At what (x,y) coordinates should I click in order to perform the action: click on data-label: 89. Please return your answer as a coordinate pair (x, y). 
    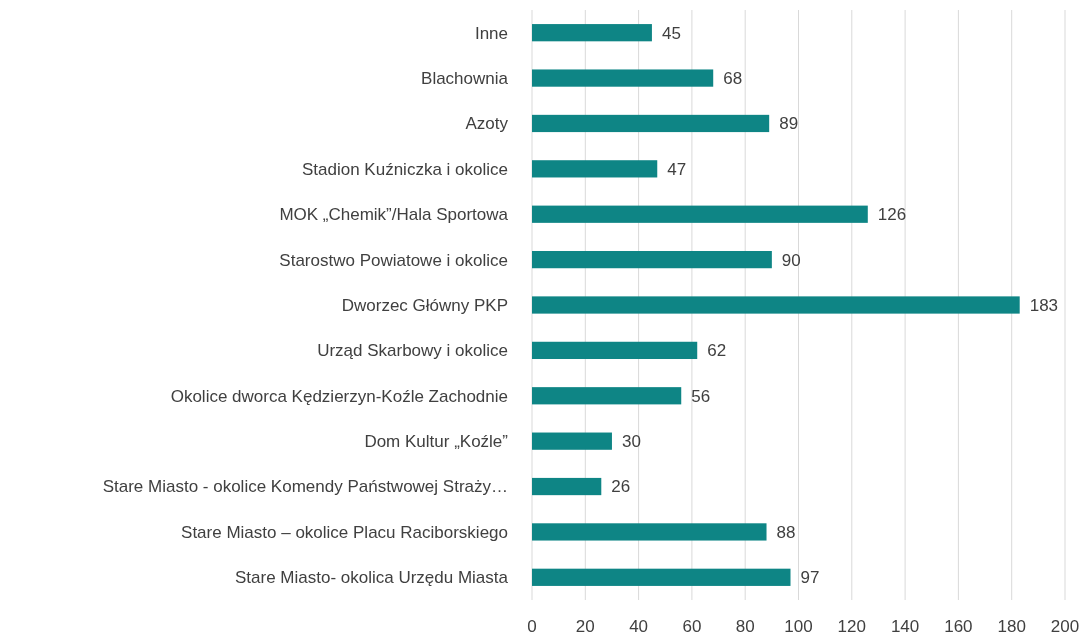
    Looking at the image, I should click on (789, 124).